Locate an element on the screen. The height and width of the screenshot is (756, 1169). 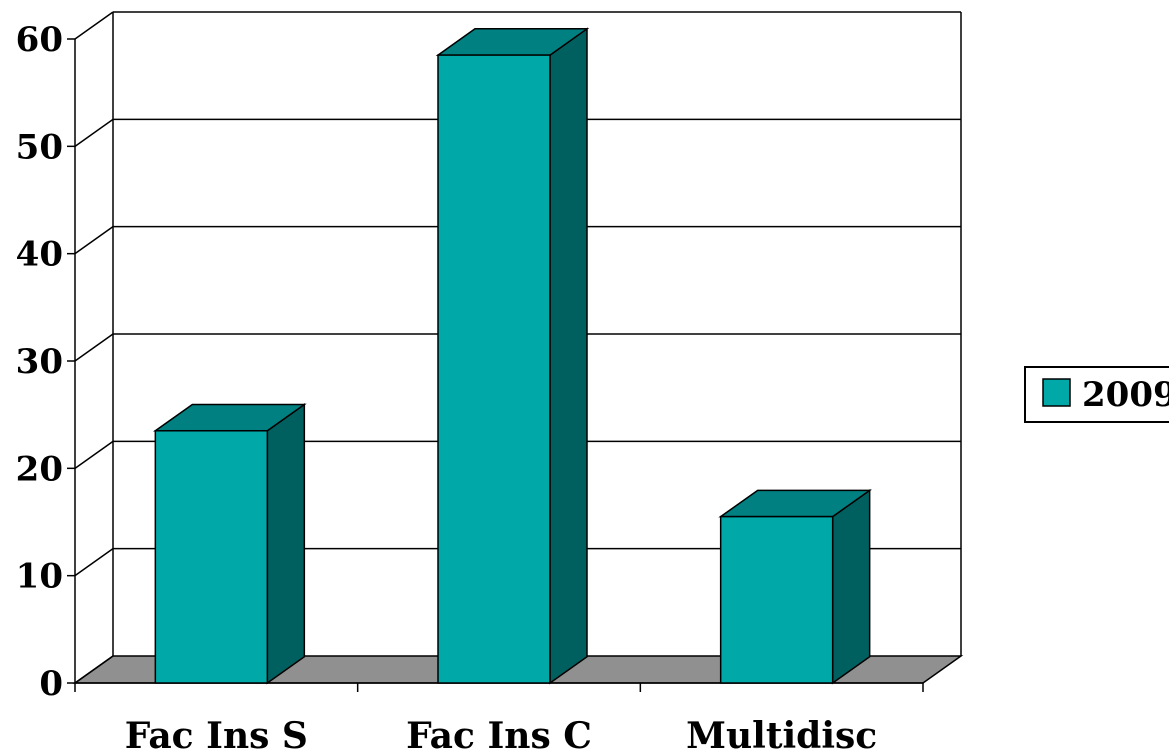
y-tick-label: 30 is located at coordinates (39, 362).